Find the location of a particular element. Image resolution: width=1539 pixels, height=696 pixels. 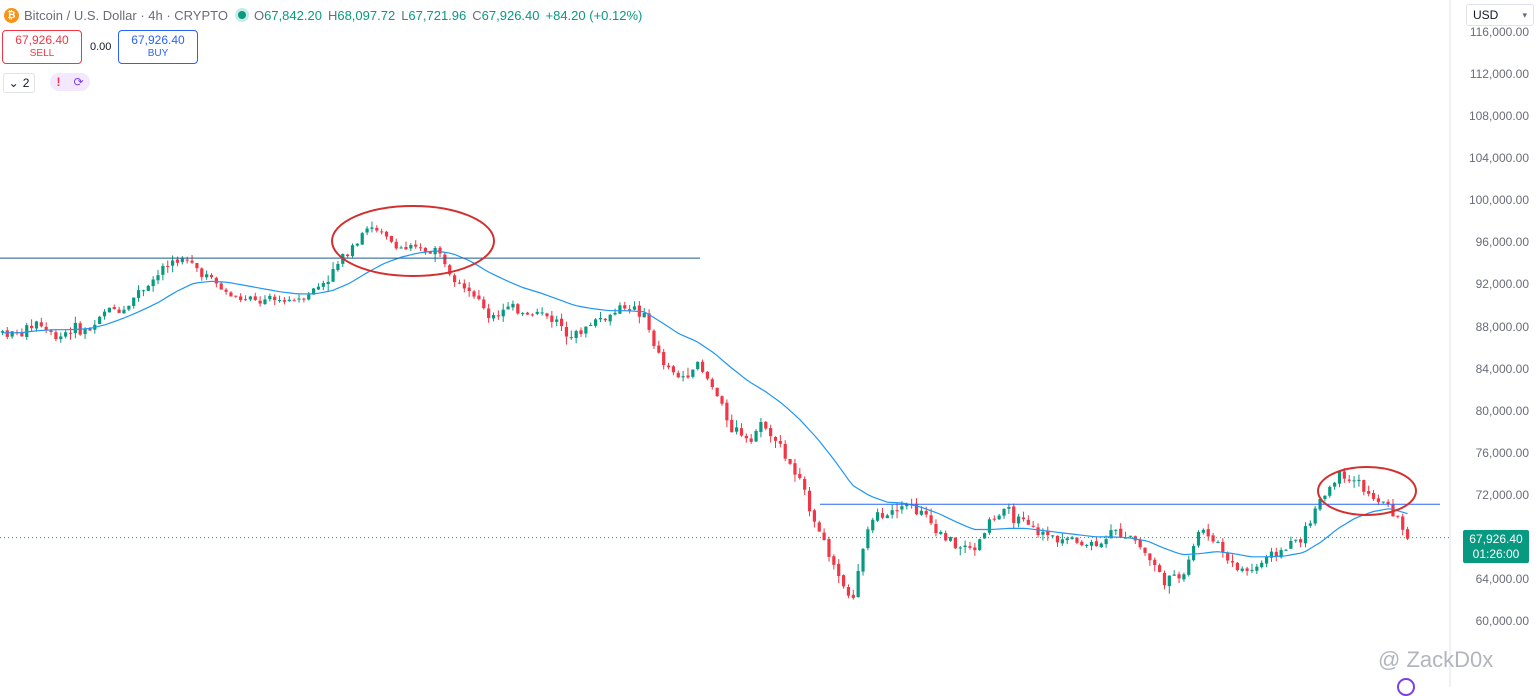

buy-label: BUY is located at coordinates (158, 53).